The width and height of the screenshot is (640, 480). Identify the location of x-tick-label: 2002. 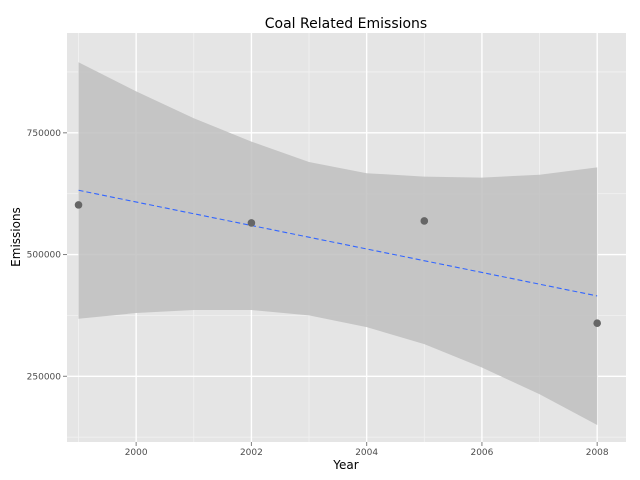
(251, 453).